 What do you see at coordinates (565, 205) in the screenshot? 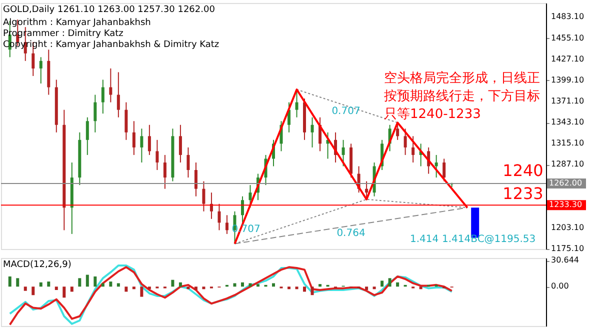
I see `ref-line-label: 1233.30` at bounding box center [565, 205].